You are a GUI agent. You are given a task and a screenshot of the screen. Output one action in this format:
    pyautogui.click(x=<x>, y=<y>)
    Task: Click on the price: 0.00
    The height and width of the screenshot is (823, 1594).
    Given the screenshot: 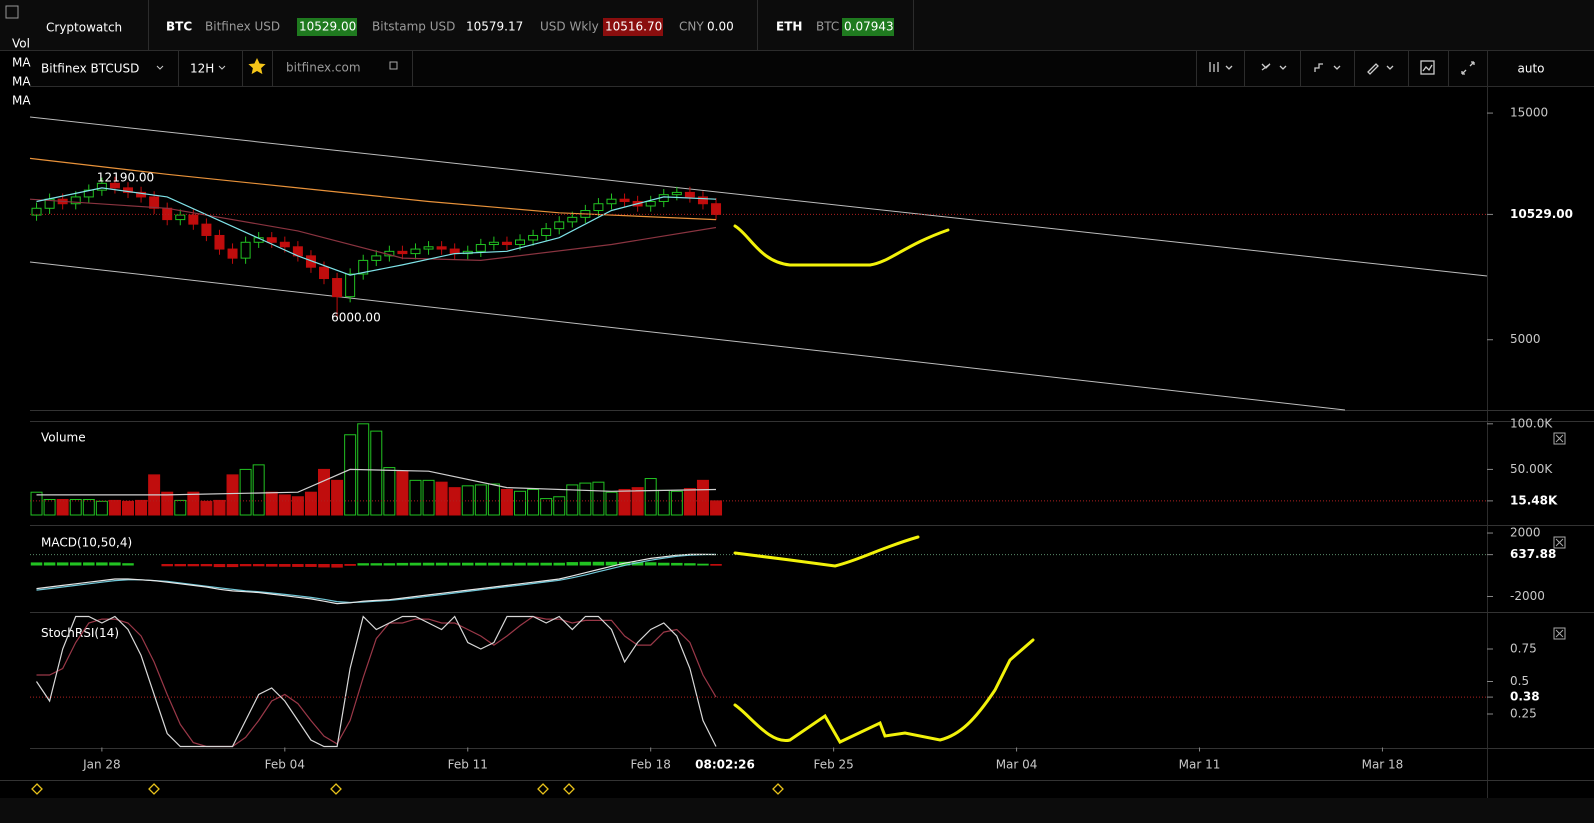 What is the action you would take?
    pyautogui.click(x=720, y=27)
    